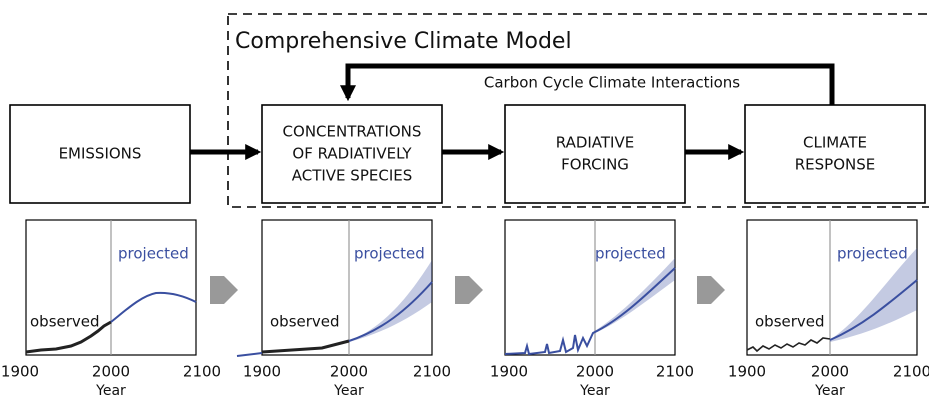  I want to click on box-label: RESPONSE, so click(835, 165).